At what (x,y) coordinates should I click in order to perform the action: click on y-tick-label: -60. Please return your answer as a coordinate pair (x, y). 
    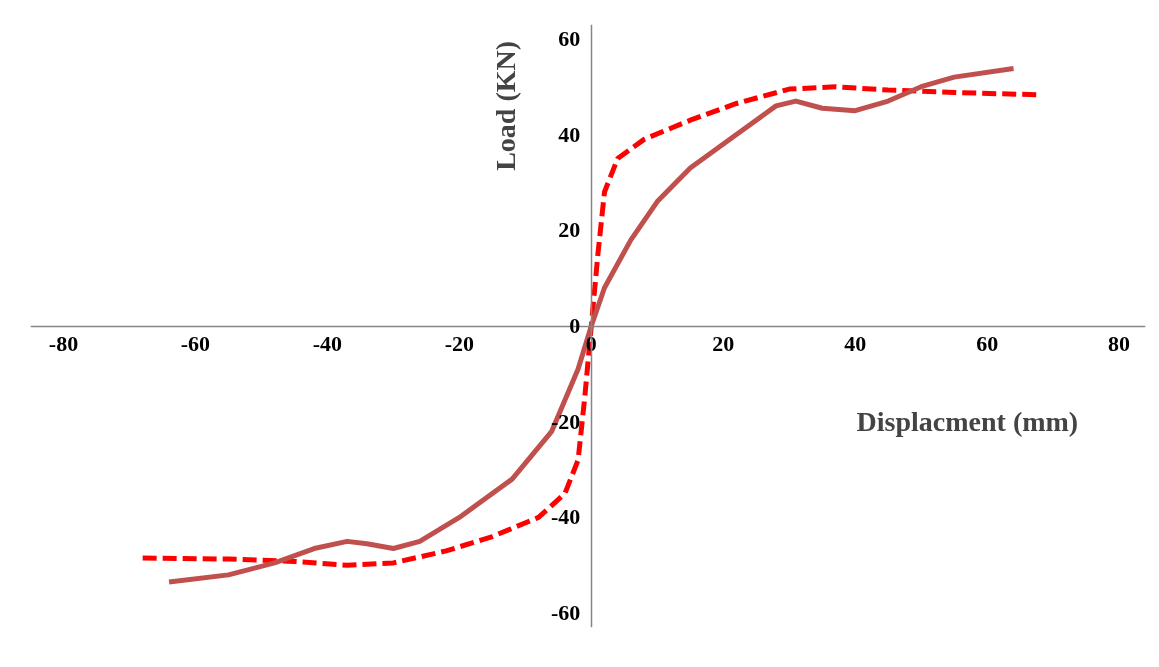
    Looking at the image, I should click on (565, 613).